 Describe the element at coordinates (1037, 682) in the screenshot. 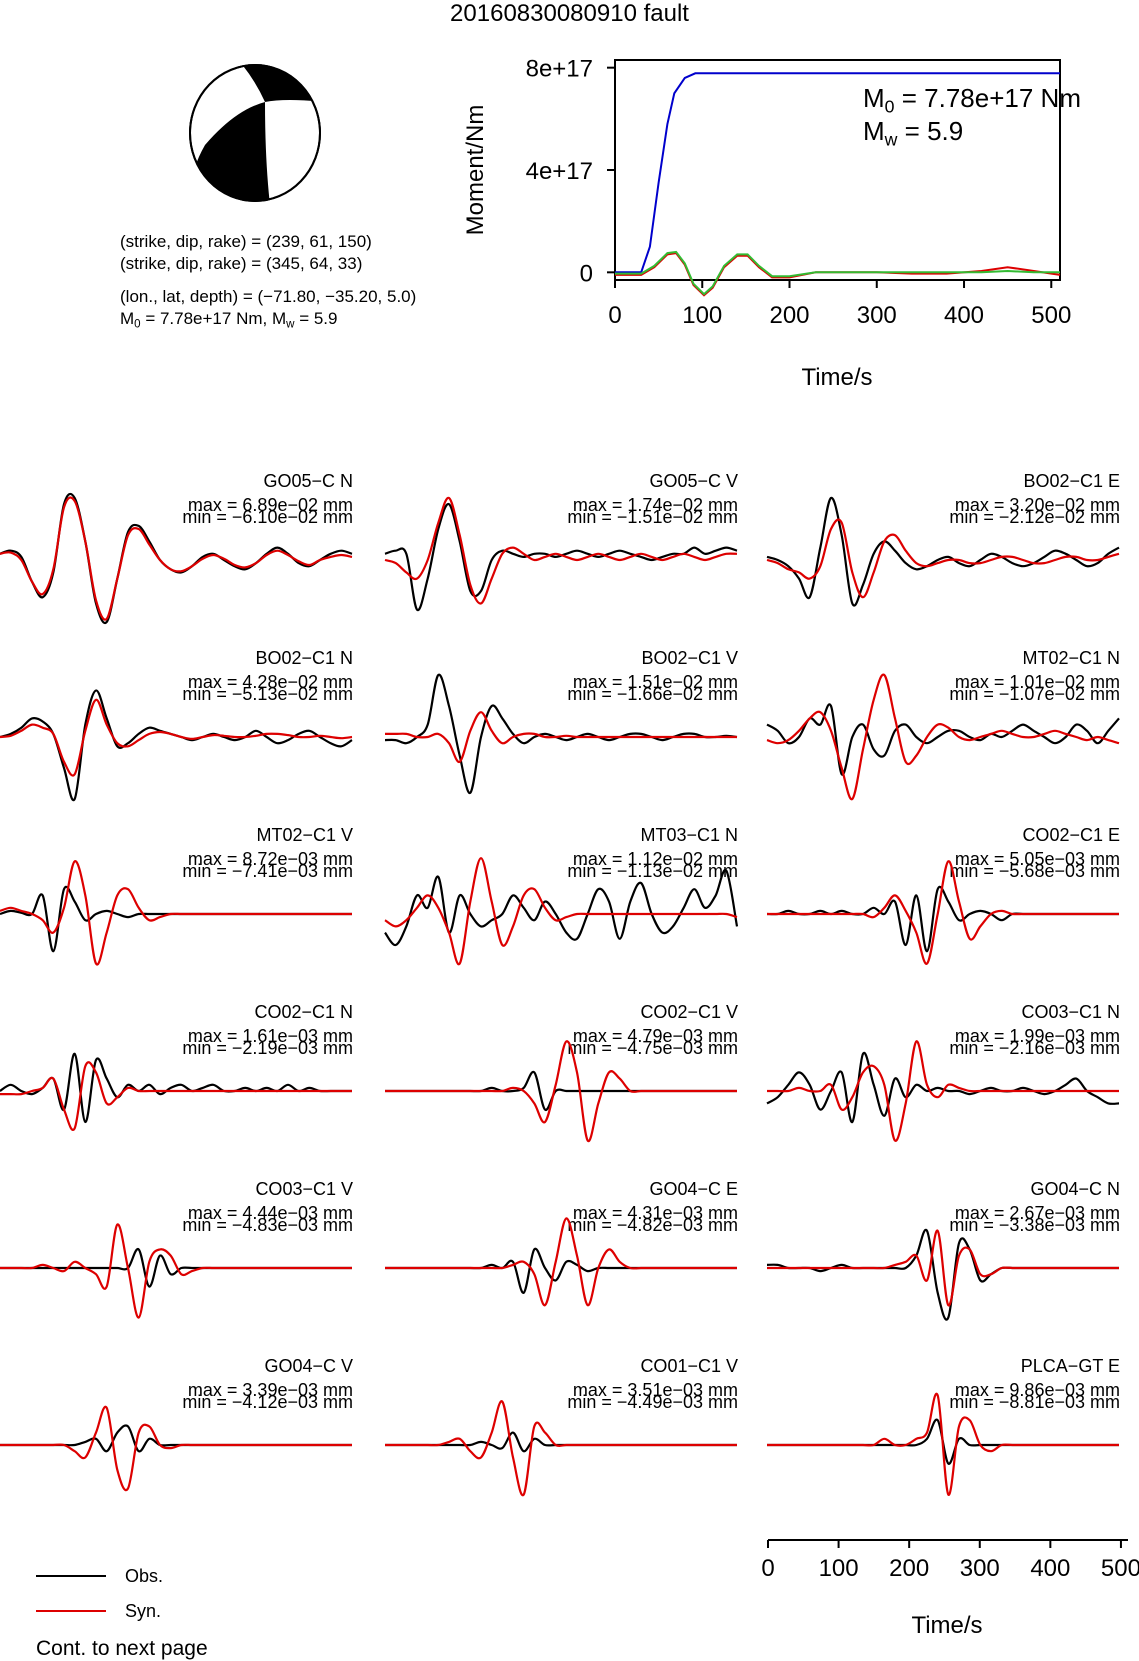

I see `station-max: max = 1.01e−02 mm` at that location.